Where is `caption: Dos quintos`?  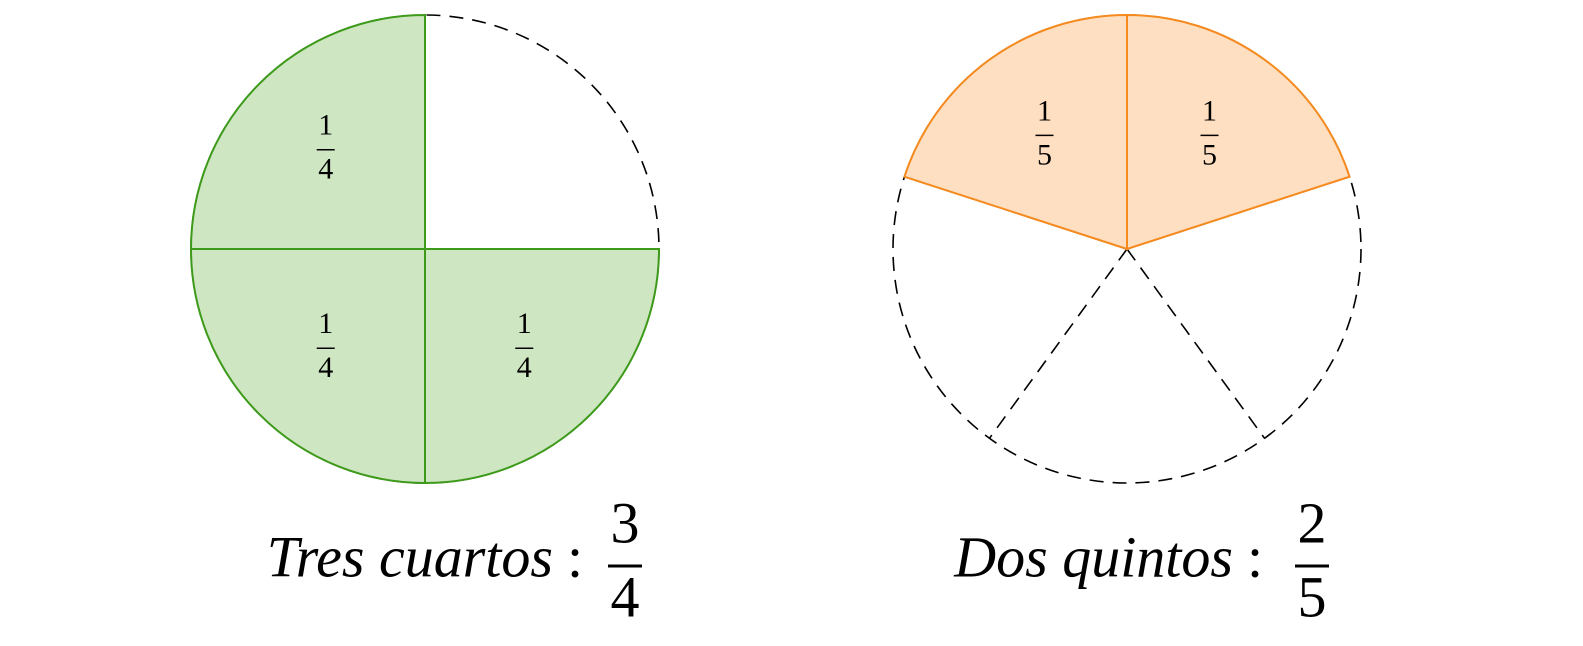 caption: Dos quintos is located at coordinates (1093, 556).